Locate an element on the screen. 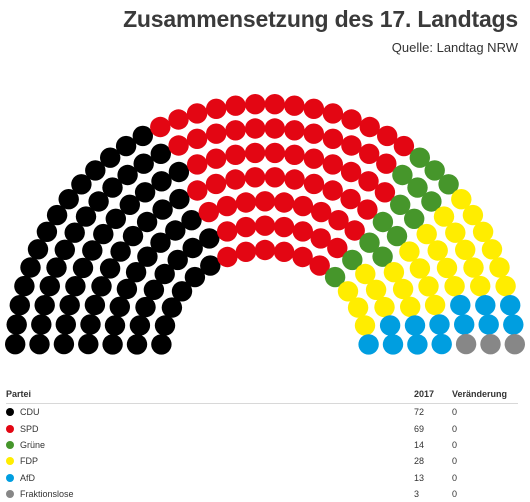 The image size is (530, 502). party-name: Grüne is located at coordinates (33, 444).